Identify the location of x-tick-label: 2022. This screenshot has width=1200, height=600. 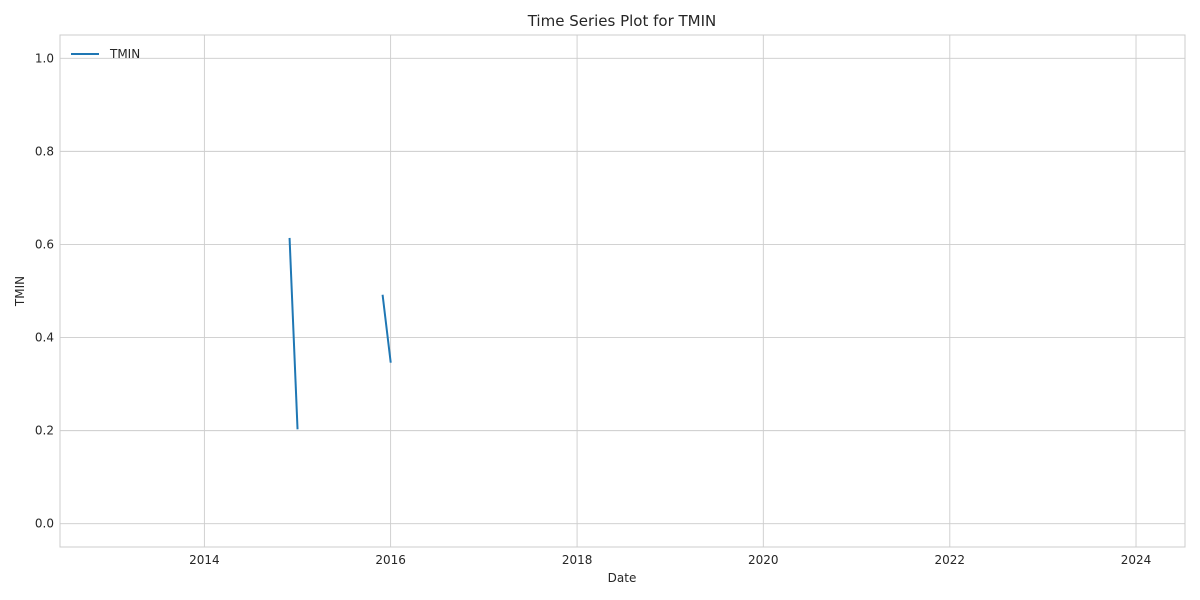
(950, 560).